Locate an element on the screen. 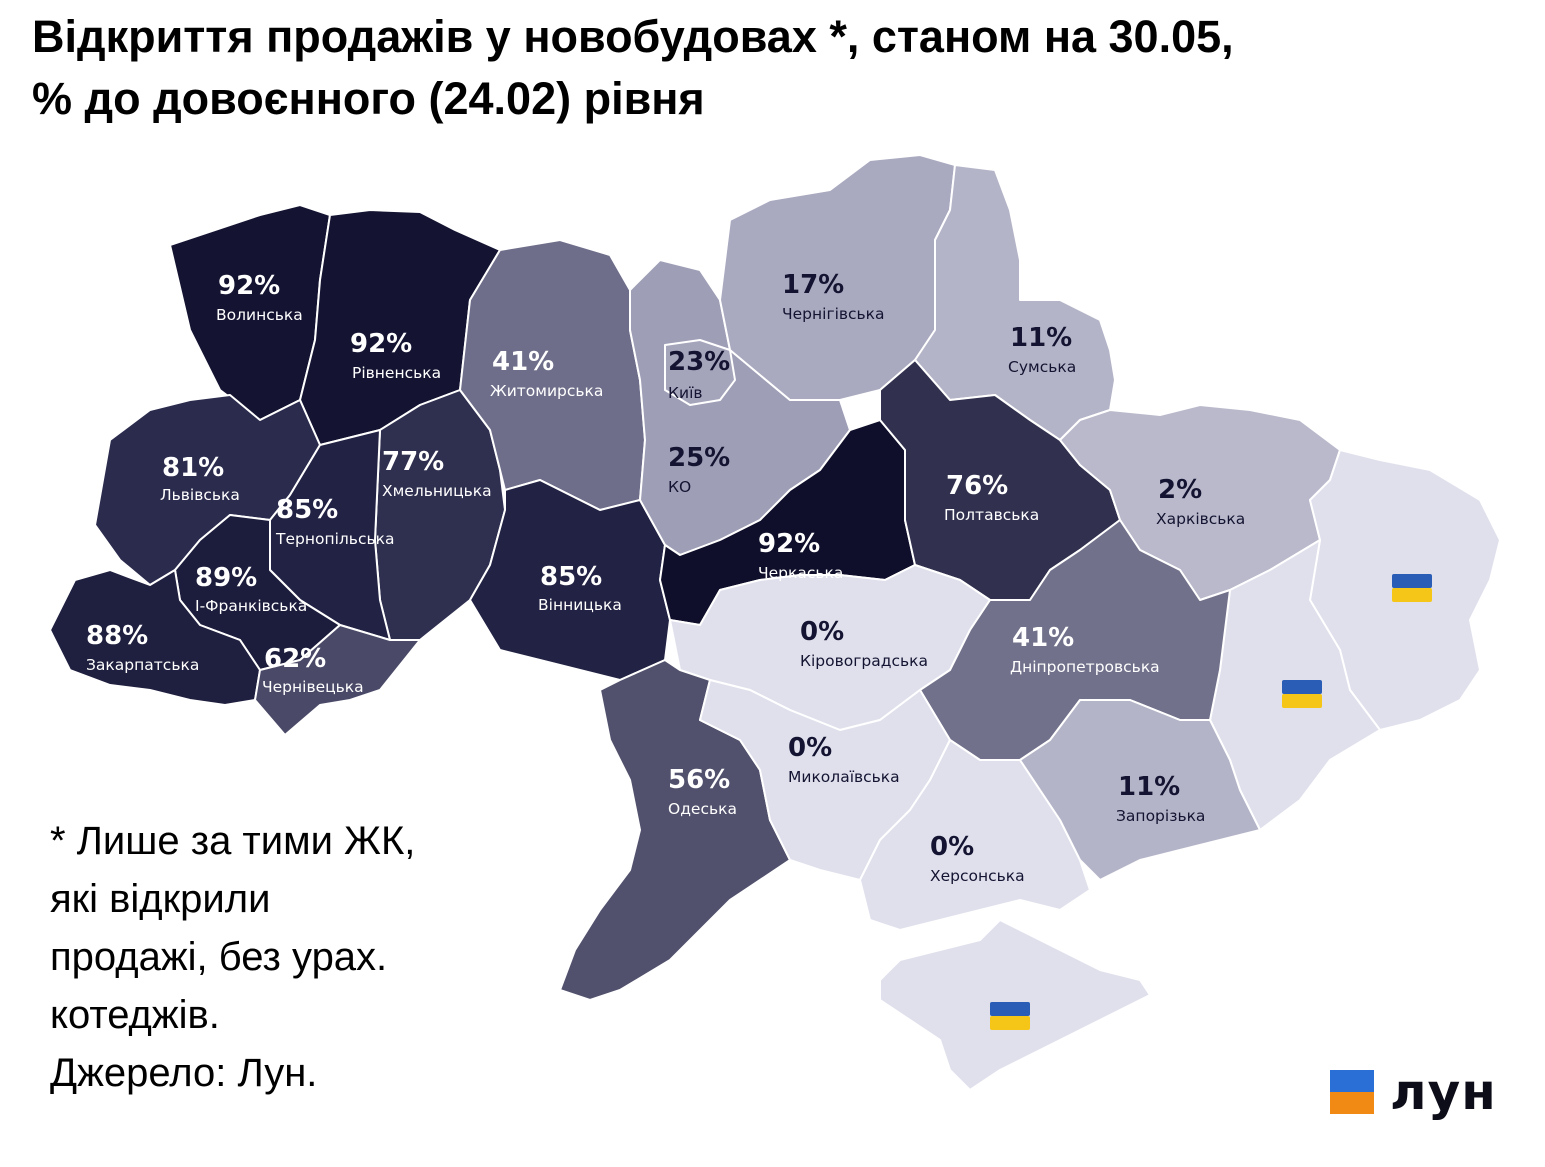 The image size is (1545, 1167). label-cherkaska: 92% Черкаська is located at coordinates (800, 555).